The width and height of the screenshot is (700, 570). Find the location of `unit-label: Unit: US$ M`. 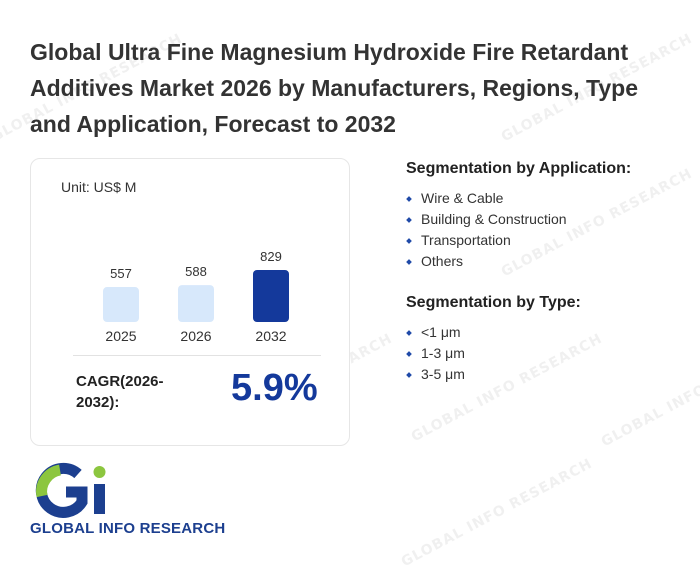

unit-label: Unit: US$ M is located at coordinates (99, 187).